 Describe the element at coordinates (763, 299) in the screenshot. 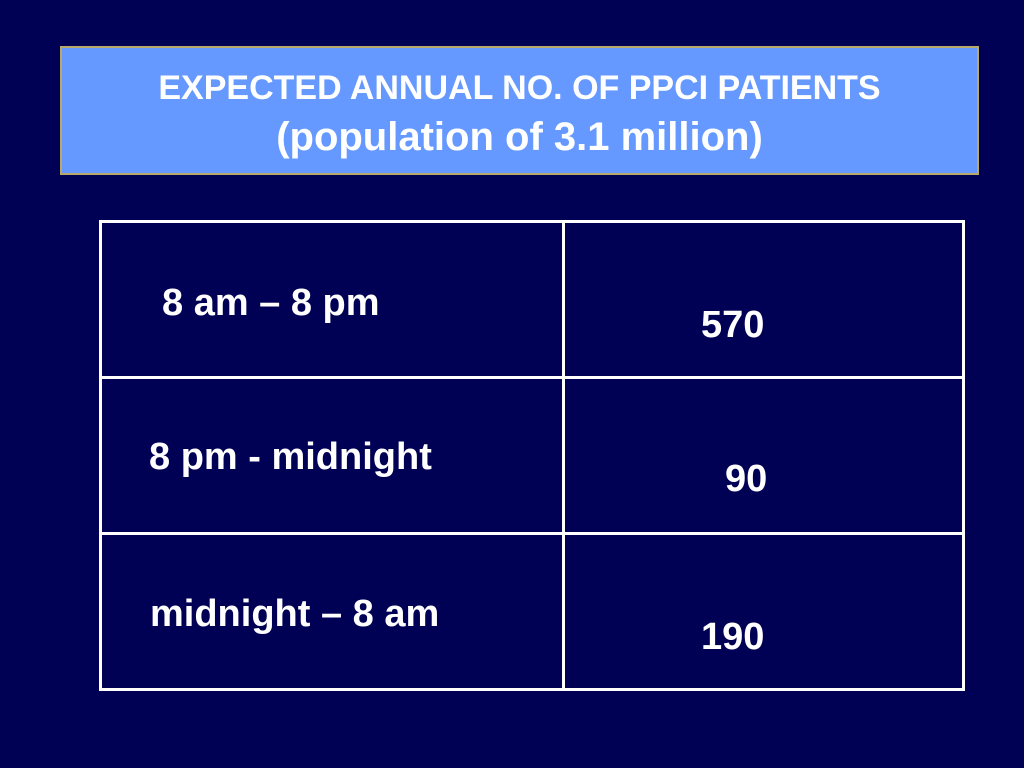

I see `patients-cell: 570` at that location.